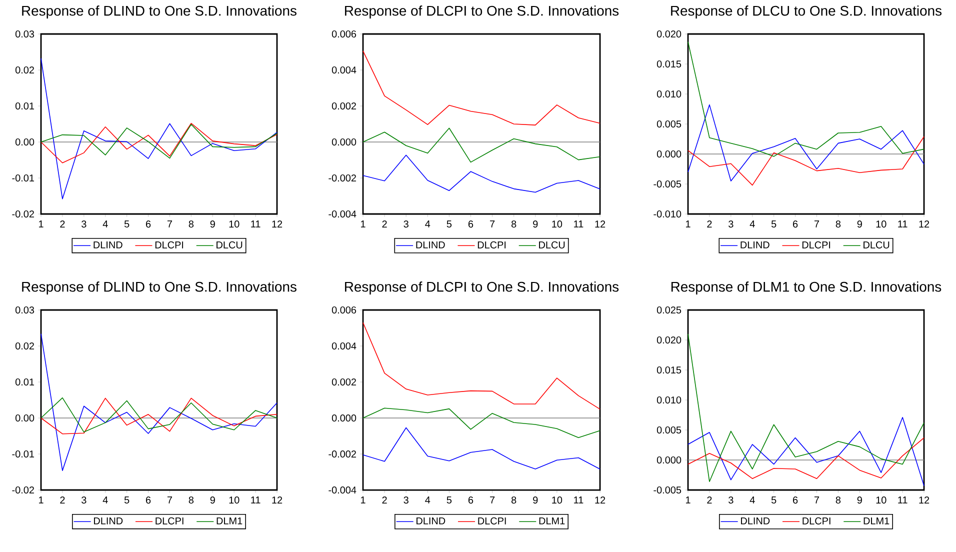 The image size is (956, 552). What do you see at coordinates (806, 288) in the screenshot?
I see `chart-title: Response of DLM1 to One S.D. Innovations` at bounding box center [806, 288].